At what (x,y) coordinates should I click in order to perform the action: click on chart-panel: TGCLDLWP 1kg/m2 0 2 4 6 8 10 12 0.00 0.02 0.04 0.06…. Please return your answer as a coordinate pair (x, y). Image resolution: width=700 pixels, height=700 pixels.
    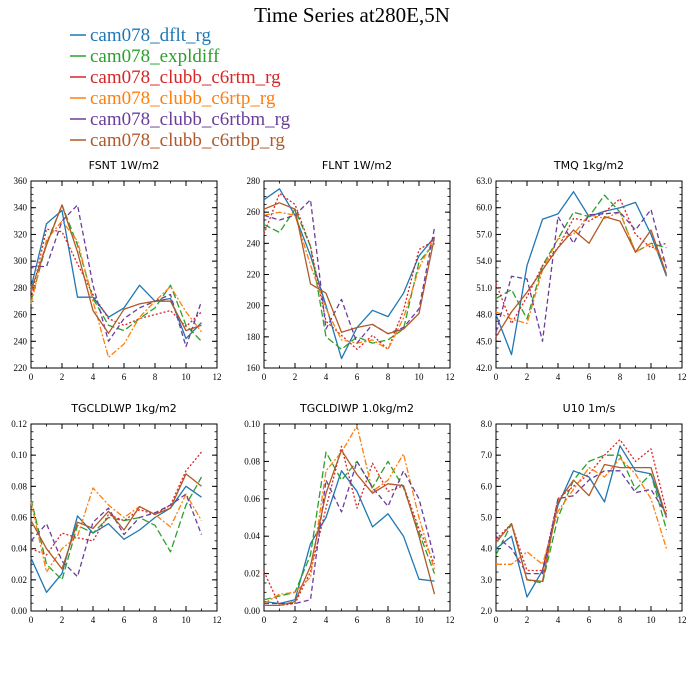
    Looking at the image, I should click on (116, 513).